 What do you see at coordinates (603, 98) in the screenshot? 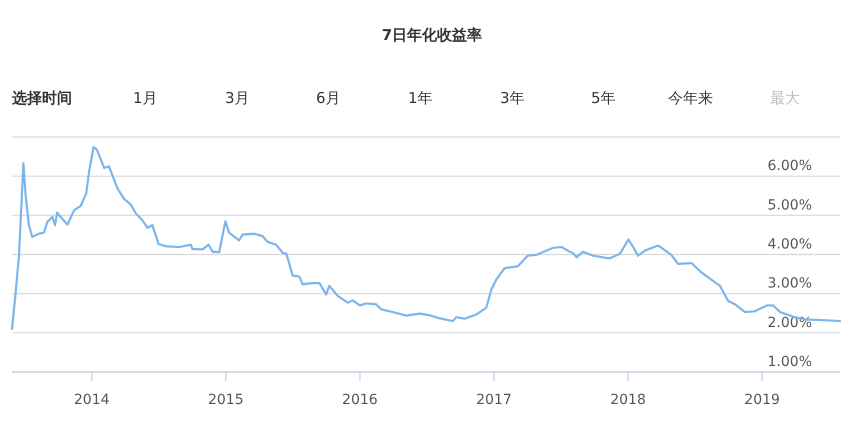
I see `text: 5年` at bounding box center [603, 98].